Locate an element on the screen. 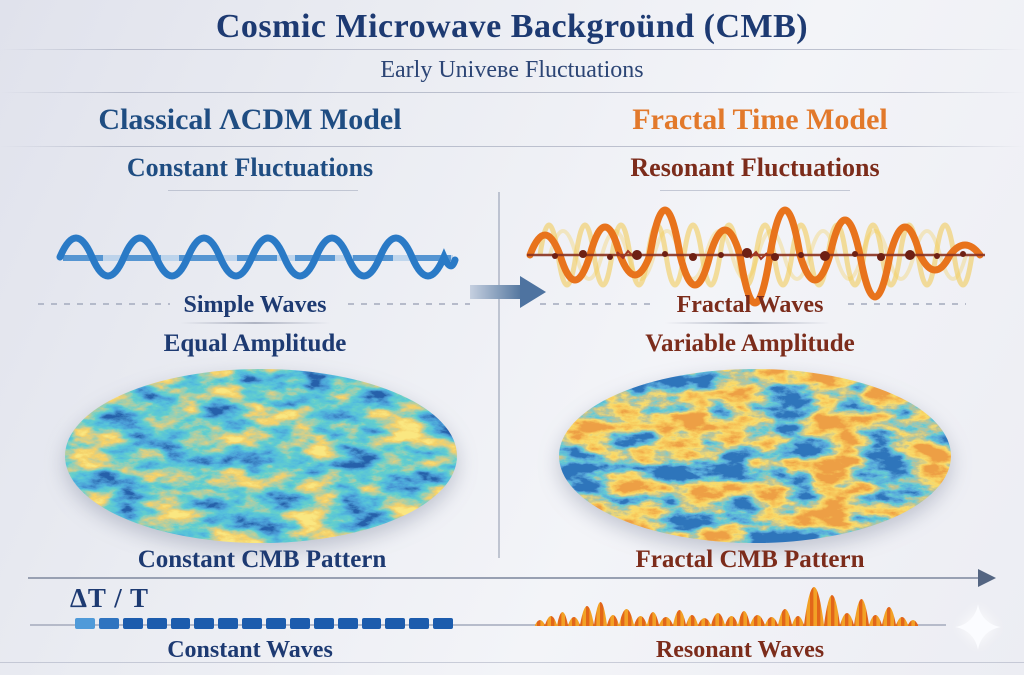 Image resolution: width=1024 pixels, height=675 pixels. simple-wave-graphic is located at coordinates (257, 257).